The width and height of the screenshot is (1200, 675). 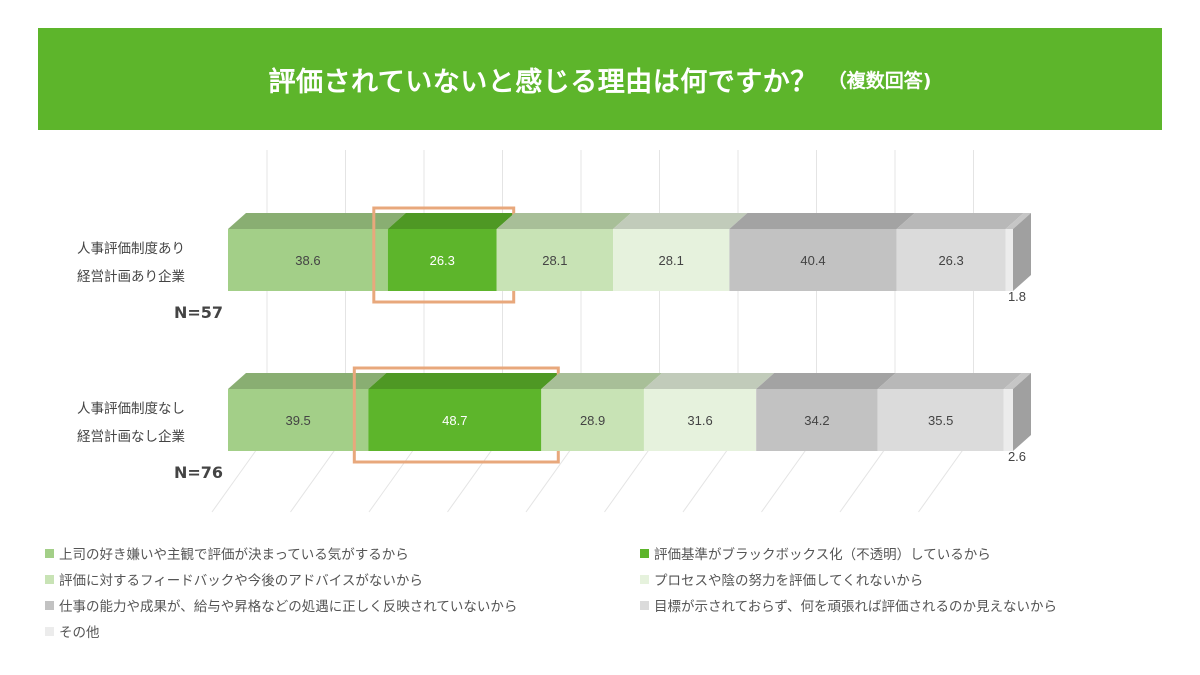 I want to click on sample-size-label: N=76, so click(x=198, y=472).